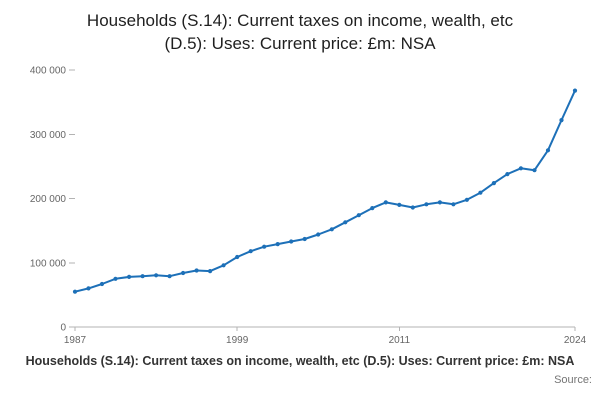 This screenshot has height=400, width=600. Describe the element at coordinates (237, 340) in the screenshot. I see `x-axis-label: 1999` at that location.